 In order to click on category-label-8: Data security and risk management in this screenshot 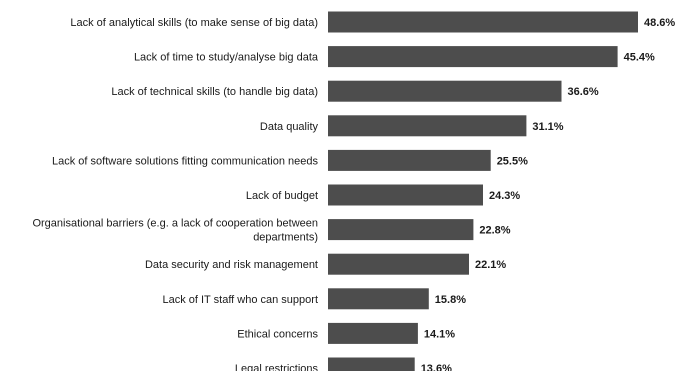, I will do `click(231, 265)`.